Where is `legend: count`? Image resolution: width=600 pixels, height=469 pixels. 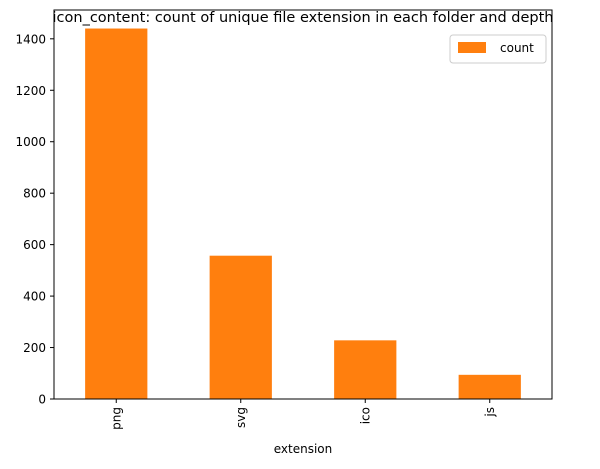 legend: count is located at coordinates (498, 49).